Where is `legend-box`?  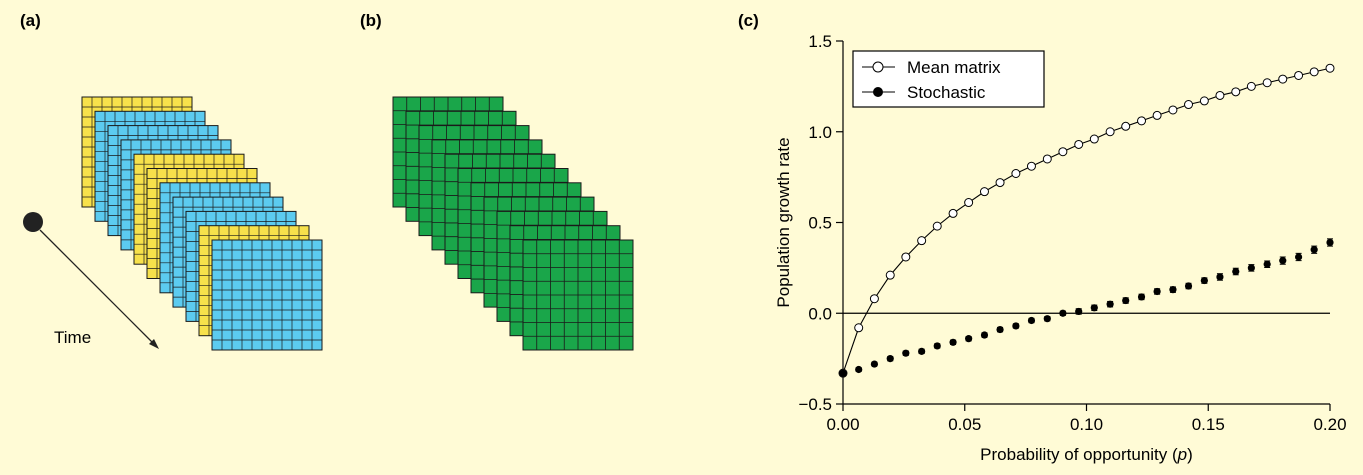
legend-box is located at coordinates (948, 79).